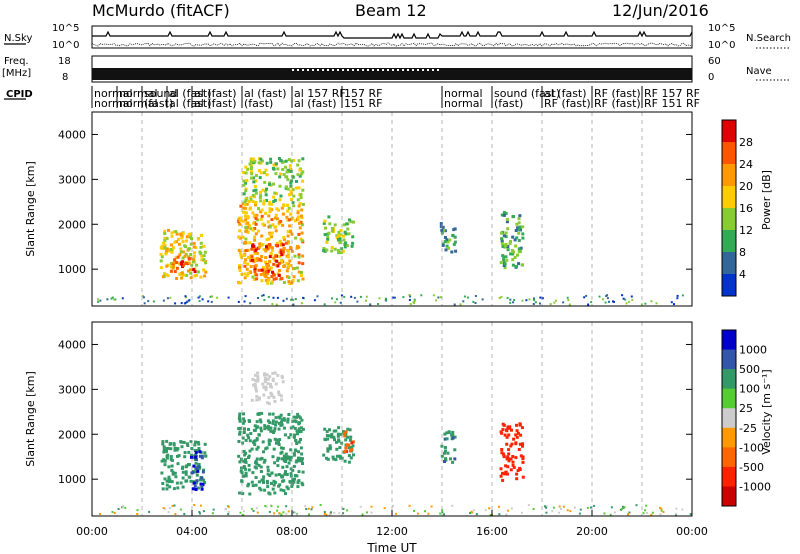 This screenshot has height=554, width=800. Describe the element at coordinates (138, 103) in the screenshot. I see `cpid-row2-label: normal` at that location.